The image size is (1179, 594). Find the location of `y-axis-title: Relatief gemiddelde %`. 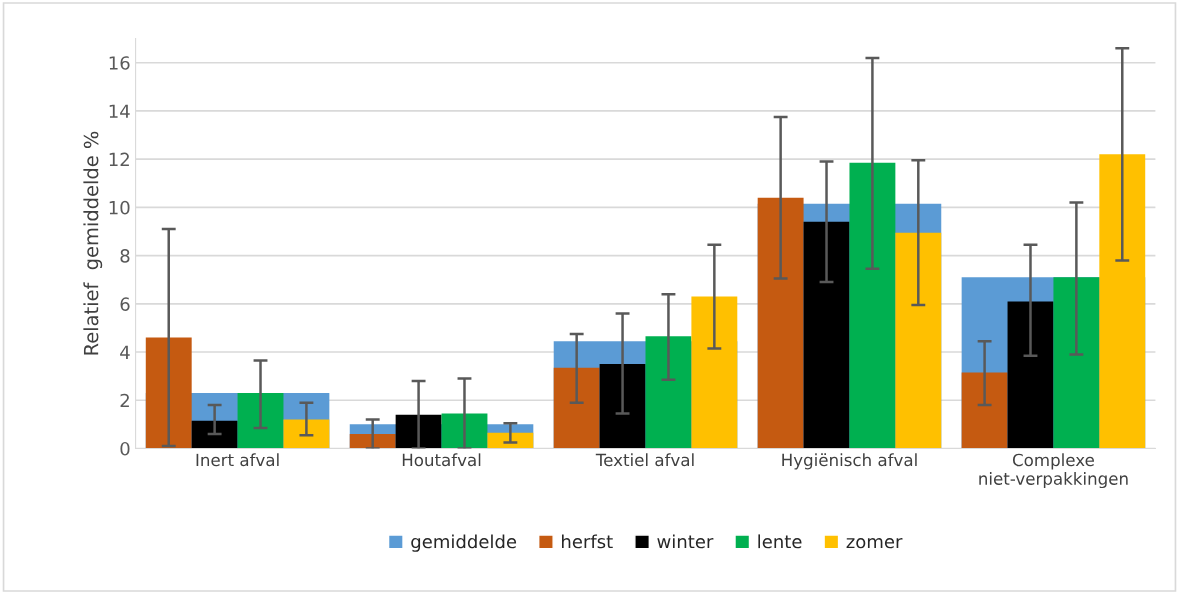

y-axis-title: Relatief gemiddelde % is located at coordinates (93, 243).